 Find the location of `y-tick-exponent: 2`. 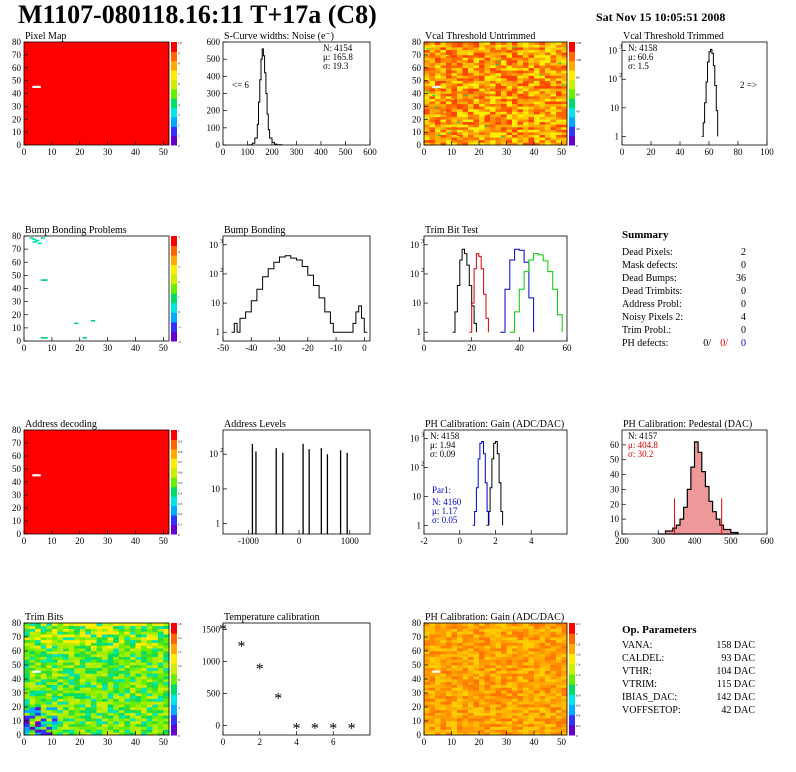

y-tick-exponent: 2 is located at coordinates (221, 451).